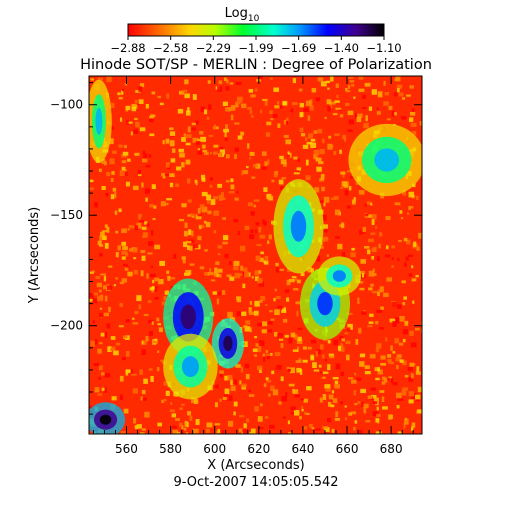  I want to click on colorbar-ticks: −2.88 −2.58 −2.29 −1.99 −1.69 −1.40 −1.10, so click(256, 45).